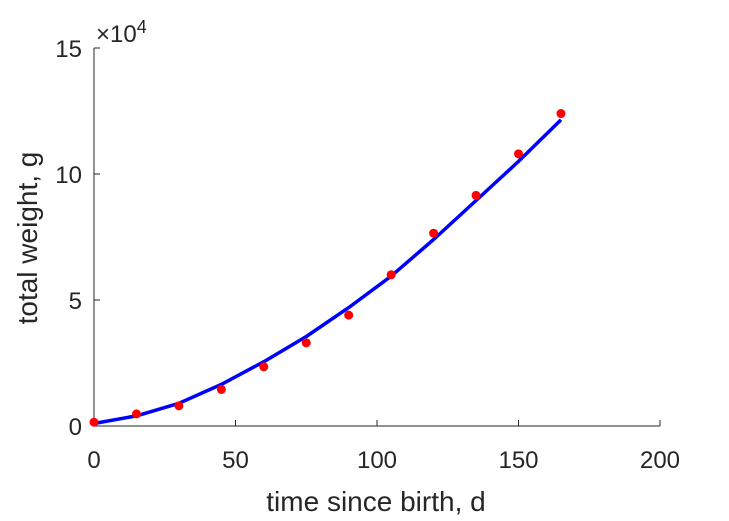 Image resolution: width=729 pixels, height=521 pixels. What do you see at coordinates (660, 460) in the screenshot?
I see `x-tick-label: 200` at bounding box center [660, 460].